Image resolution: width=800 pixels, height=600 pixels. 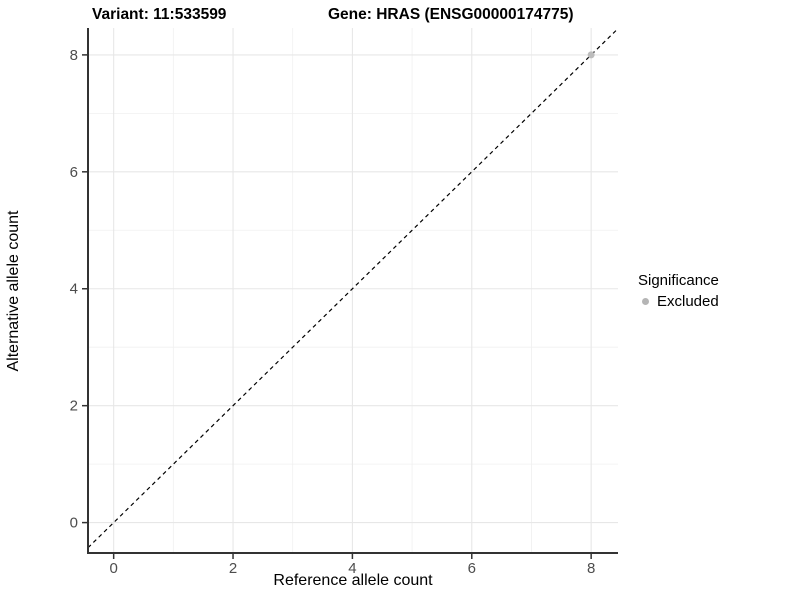 I want to click on x-tick-label: 4, so click(x=352, y=568).